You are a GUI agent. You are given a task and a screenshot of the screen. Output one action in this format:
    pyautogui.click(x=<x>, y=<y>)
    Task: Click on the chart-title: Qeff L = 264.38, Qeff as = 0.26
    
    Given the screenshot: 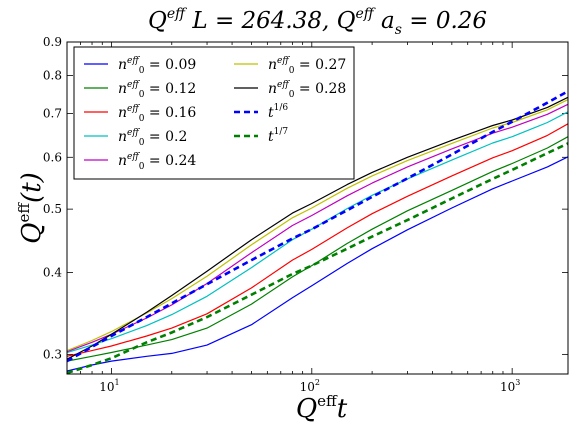 What is the action you would take?
    pyautogui.click(x=317, y=22)
    